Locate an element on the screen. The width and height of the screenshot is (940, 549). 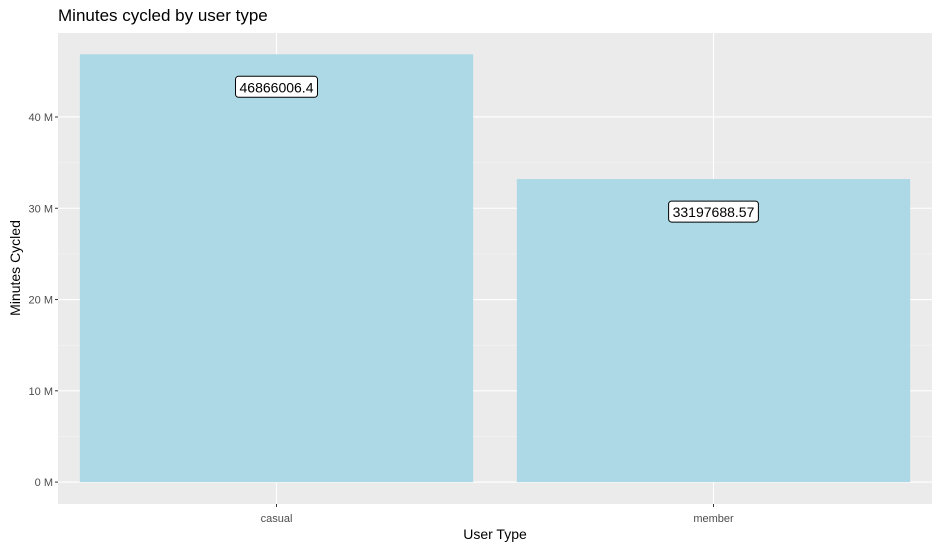
data-label-text: 33197688.57 is located at coordinates (714, 212).